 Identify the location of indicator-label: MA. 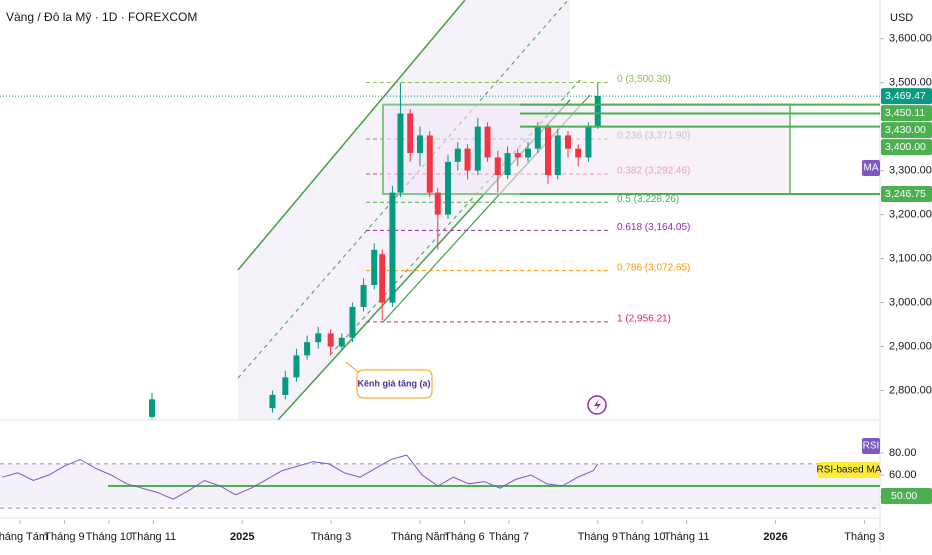
(871, 168).